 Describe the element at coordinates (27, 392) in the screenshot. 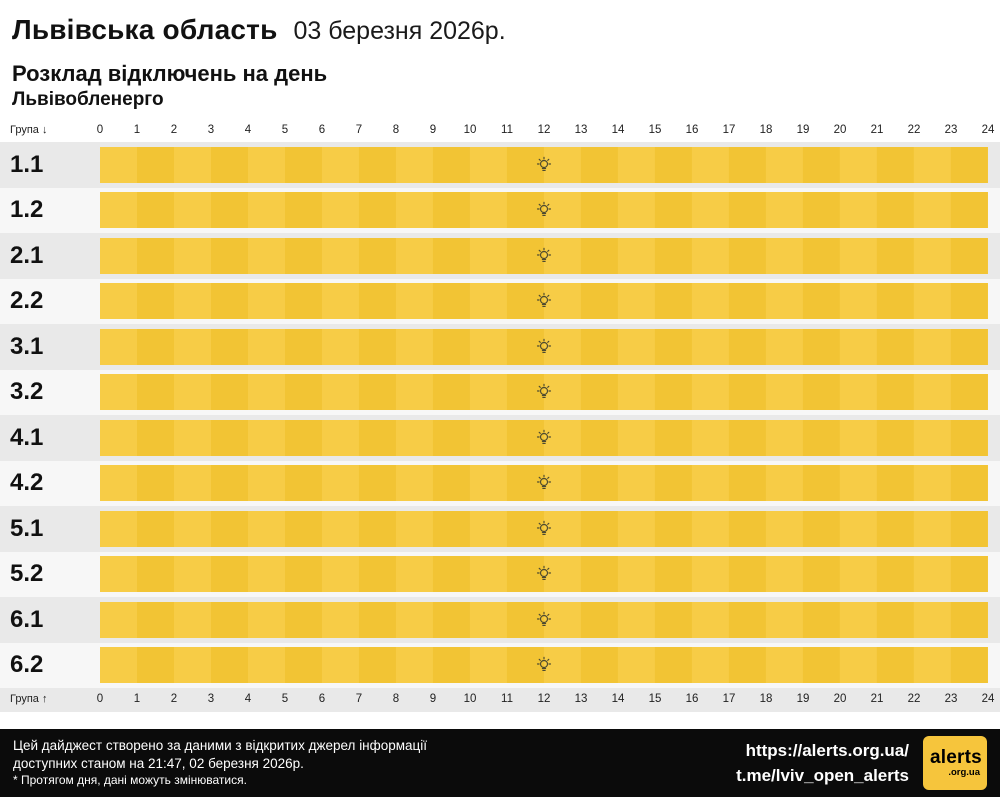

I see `group-label: 3.2` at that location.